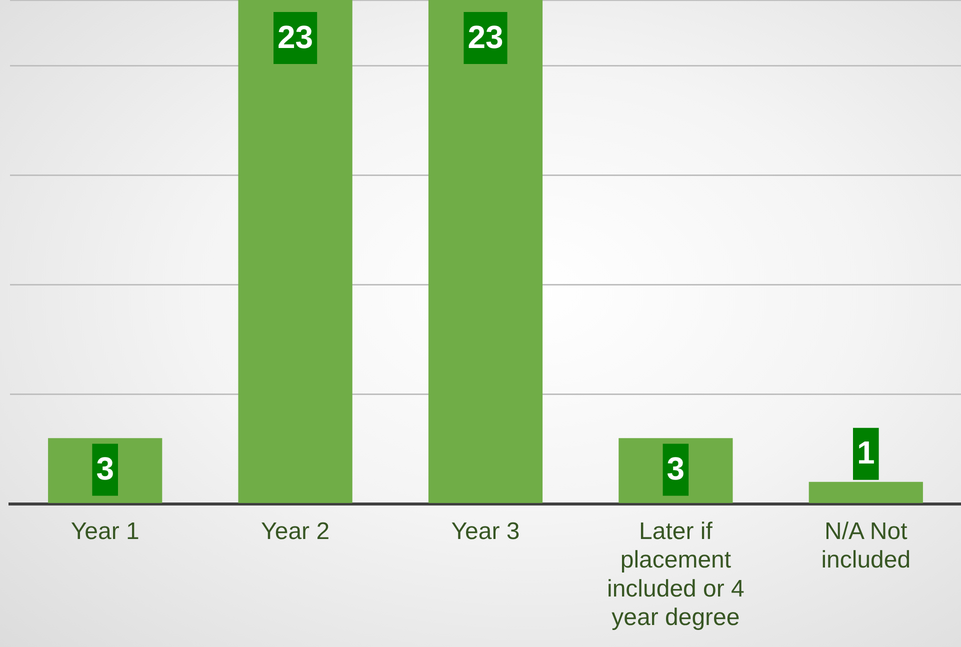  What do you see at coordinates (485, 531) in the screenshot?
I see `x-tick-label: Year 3` at bounding box center [485, 531].